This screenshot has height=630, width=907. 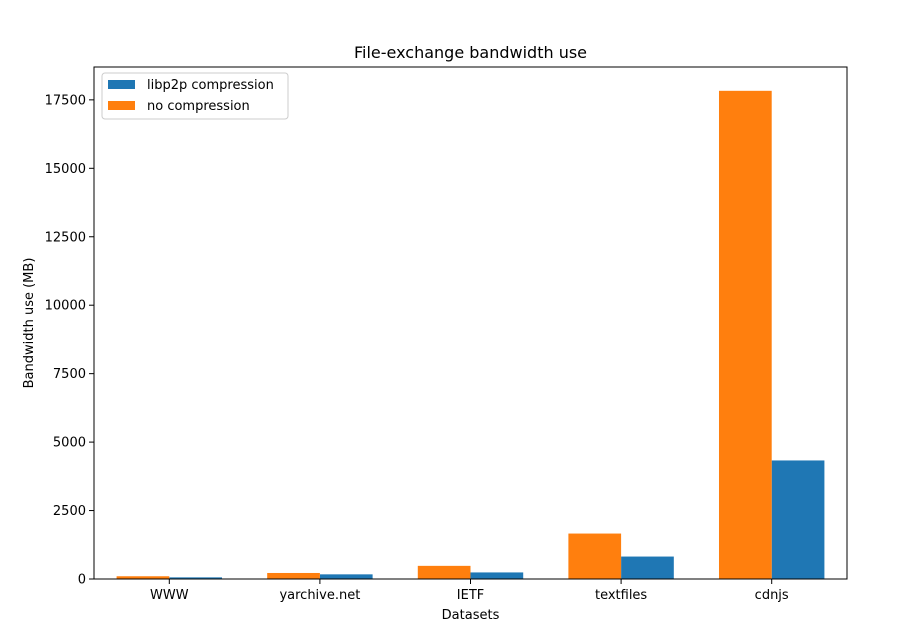 What do you see at coordinates (169, 595) in the screenshot?
I see `x-tick-label-0: WWW` at bounding box center [169, 595].